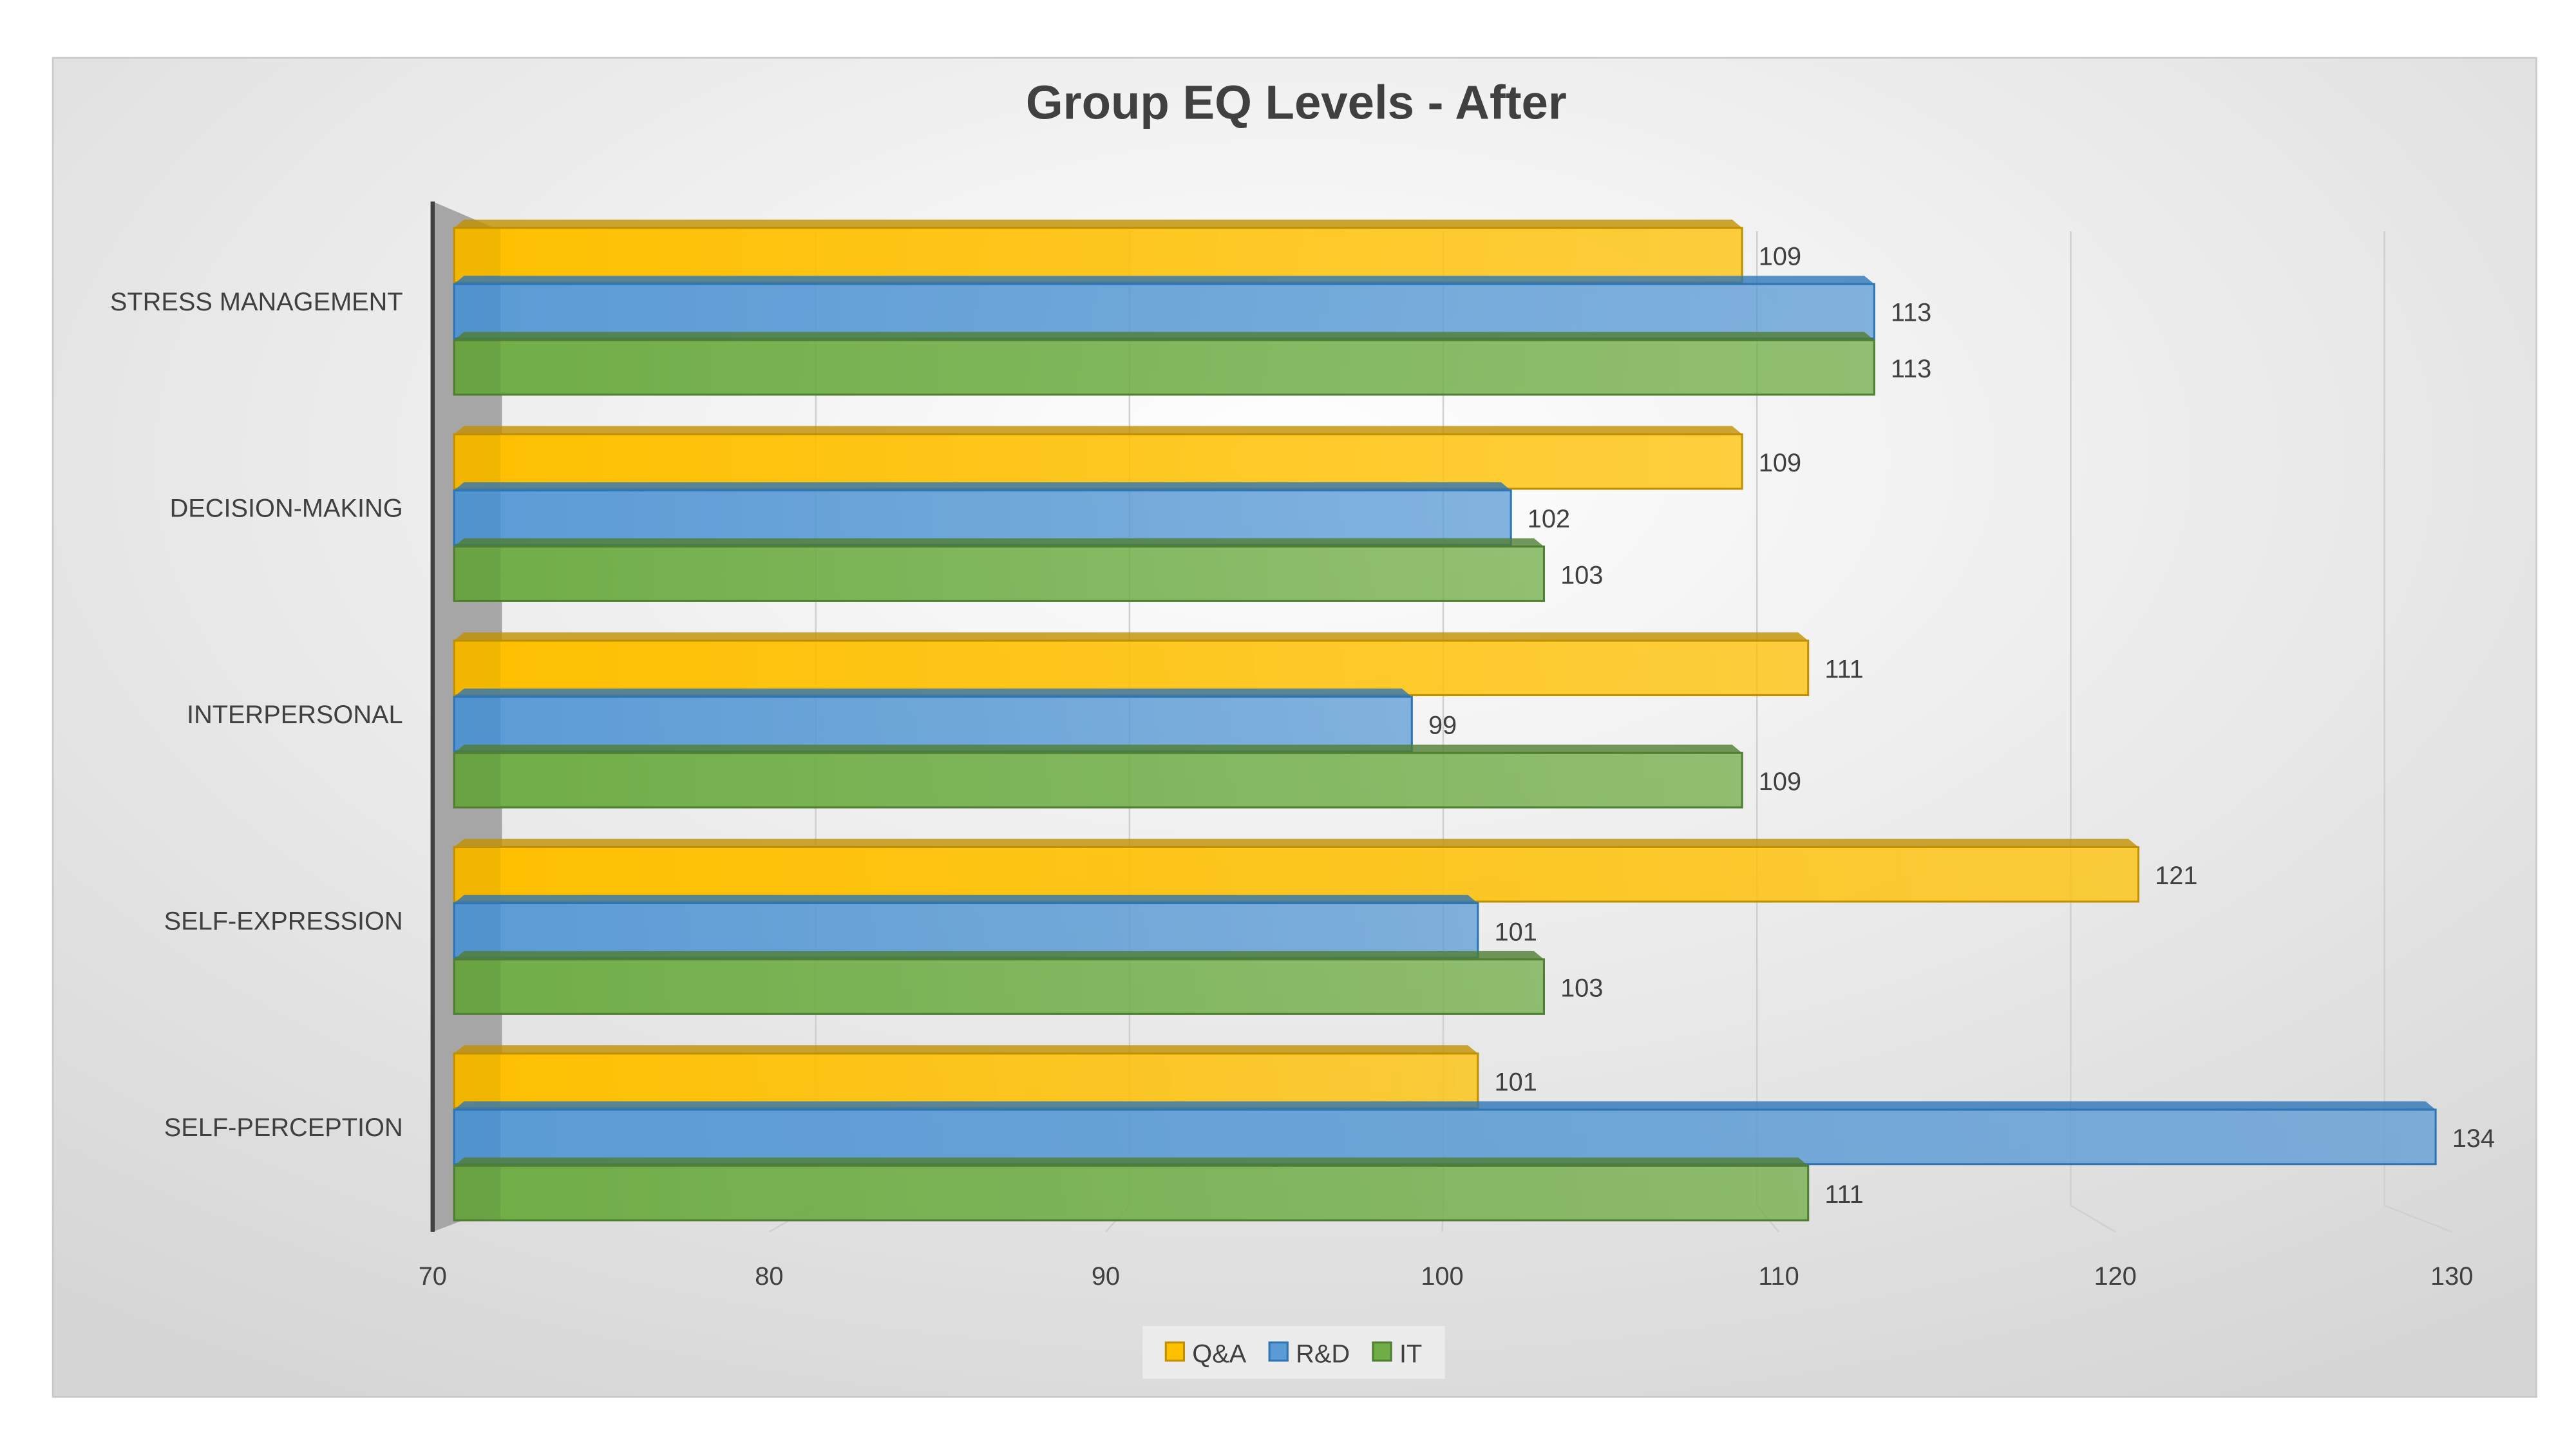 This screenshot has height=1449, width=2576. What do you see at coordinates (256, 302) in the screenshot?
I see `category-label: STRESS MANAGEMENT` at bounding box center [256, 302].